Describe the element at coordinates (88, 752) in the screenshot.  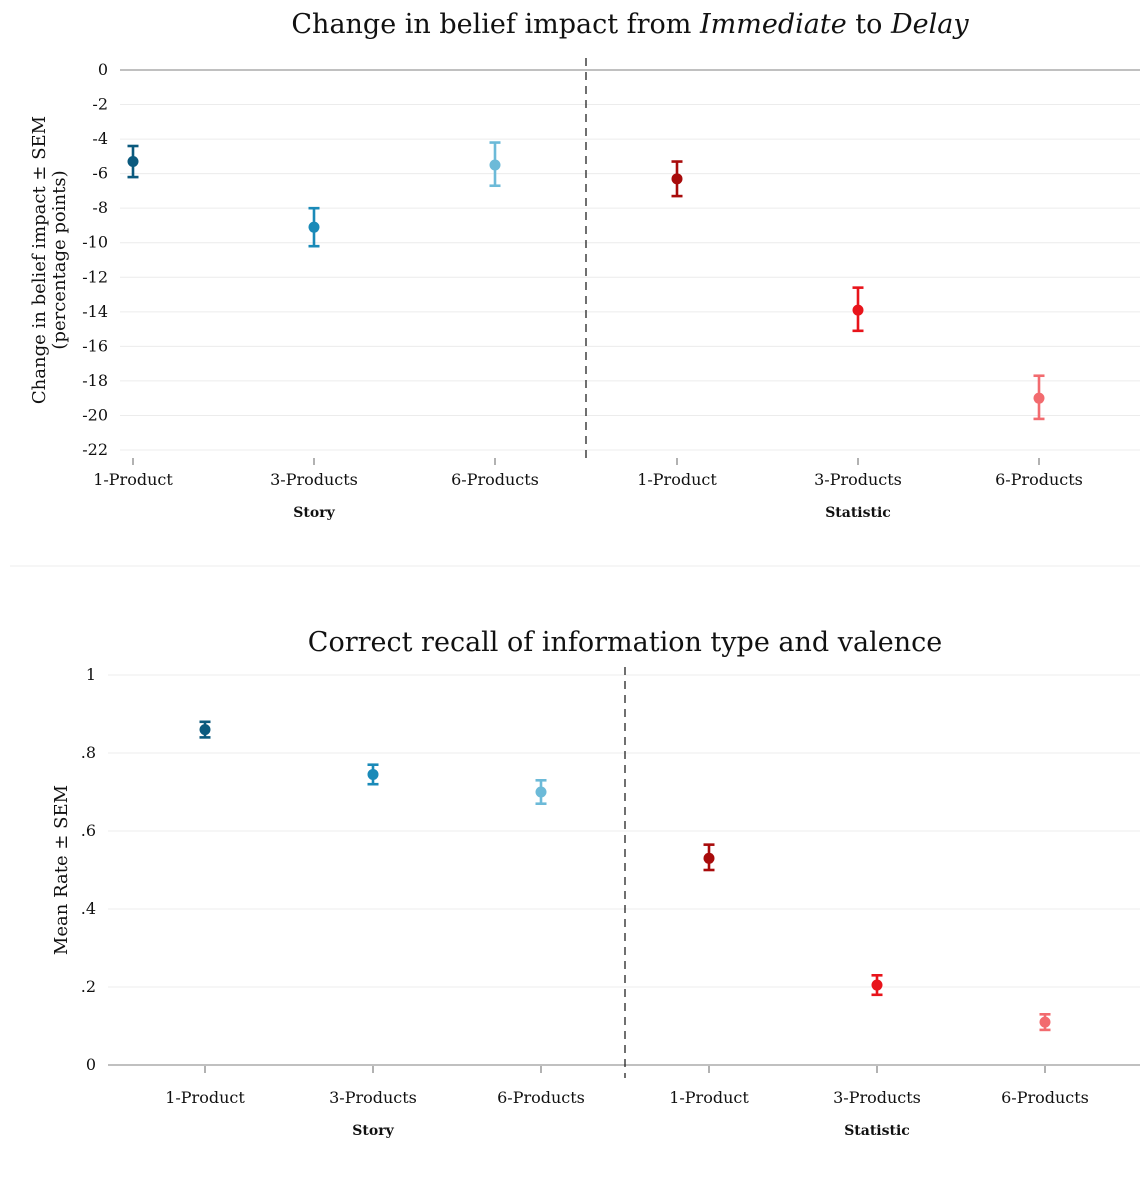
I see `y-tick-label: .8` at that location.